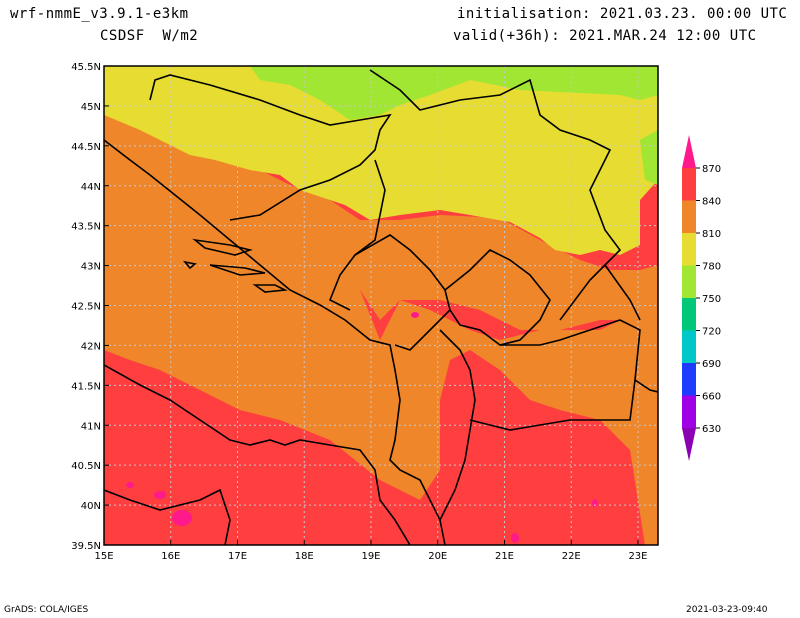 The width and height of the screenshot is (800, 618). Describe the element at coordinates (504, 556) in the screenshot. I see `x-tick-label: 21E` at that location.